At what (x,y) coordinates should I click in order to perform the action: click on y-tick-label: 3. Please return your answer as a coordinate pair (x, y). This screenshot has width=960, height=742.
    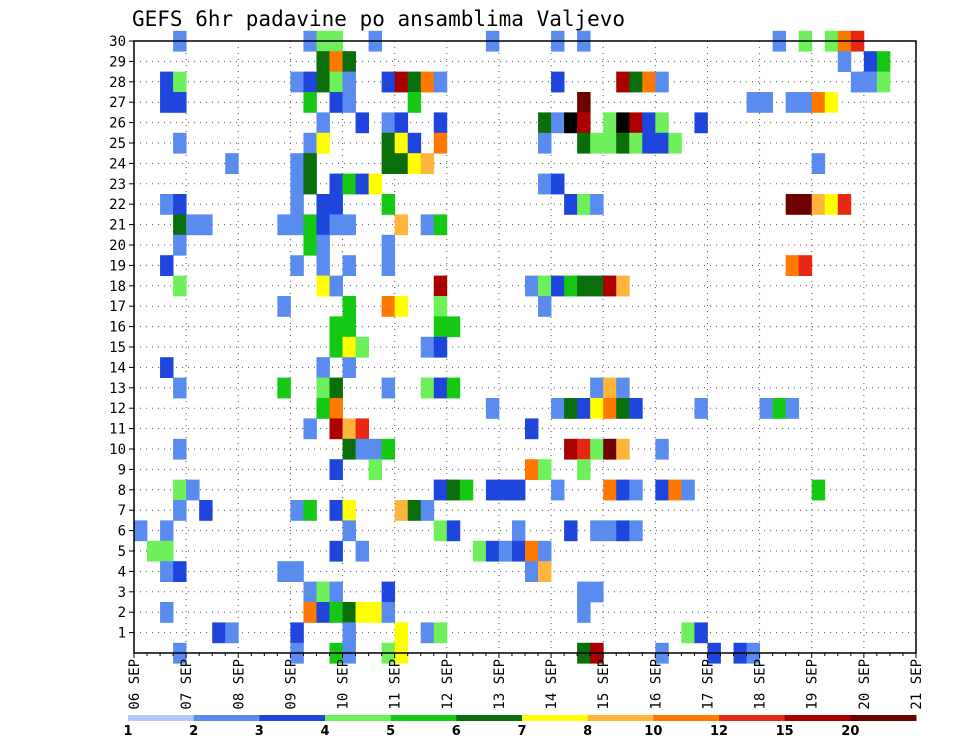
    Looking at the image, I should click on (122, 593).